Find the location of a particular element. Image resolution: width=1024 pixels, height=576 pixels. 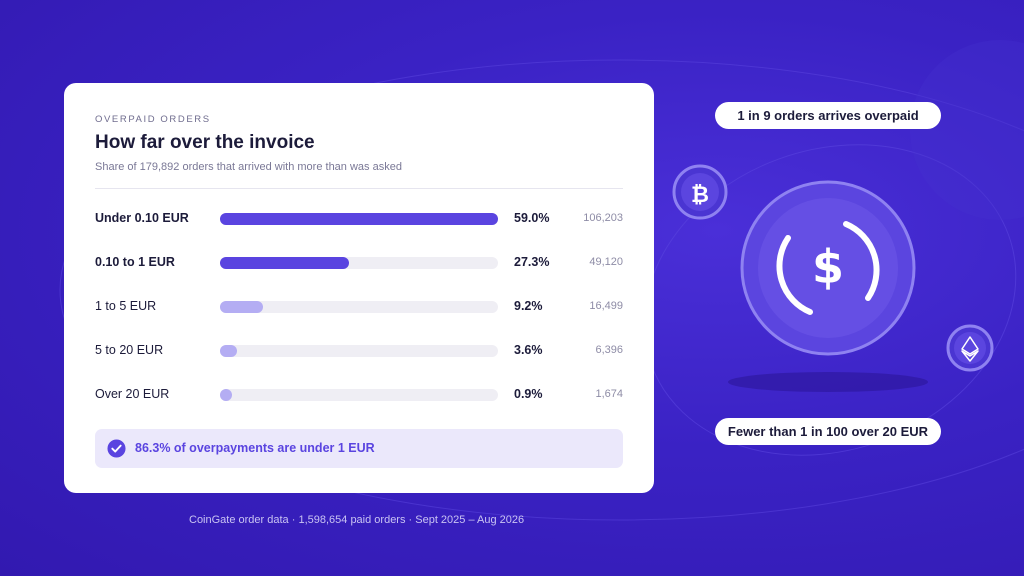

bar-category-label: 1 to 5 EUR is located at coordinates (126, 306).